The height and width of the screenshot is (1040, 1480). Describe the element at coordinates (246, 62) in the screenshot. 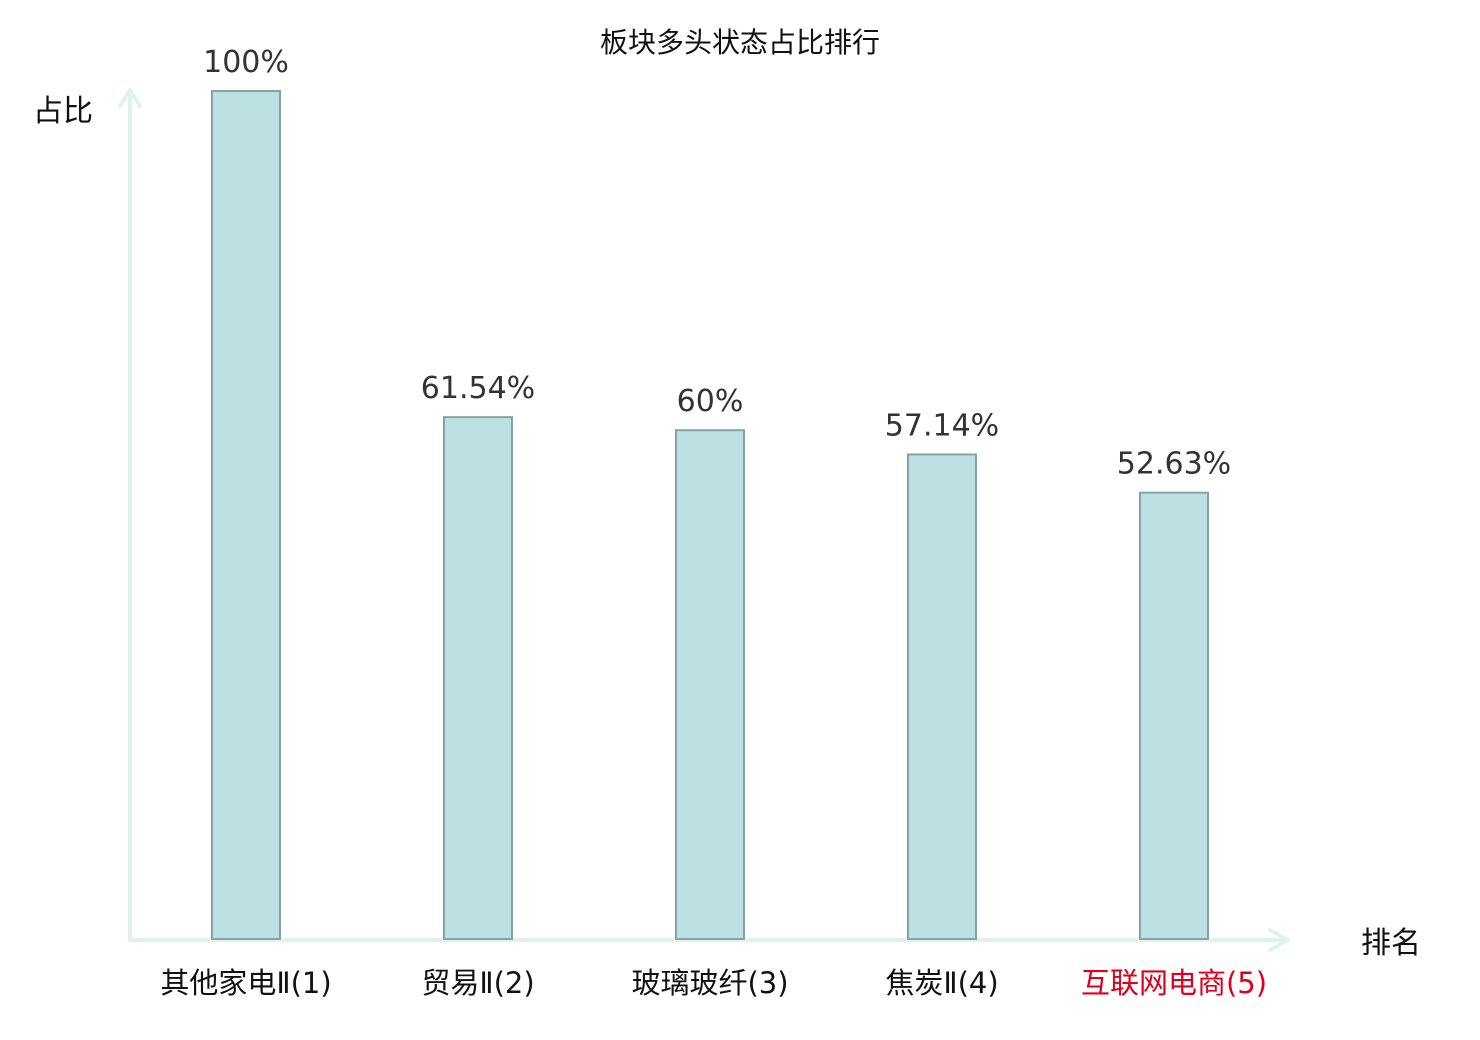

I see `value-label-1: 100%` at that location.